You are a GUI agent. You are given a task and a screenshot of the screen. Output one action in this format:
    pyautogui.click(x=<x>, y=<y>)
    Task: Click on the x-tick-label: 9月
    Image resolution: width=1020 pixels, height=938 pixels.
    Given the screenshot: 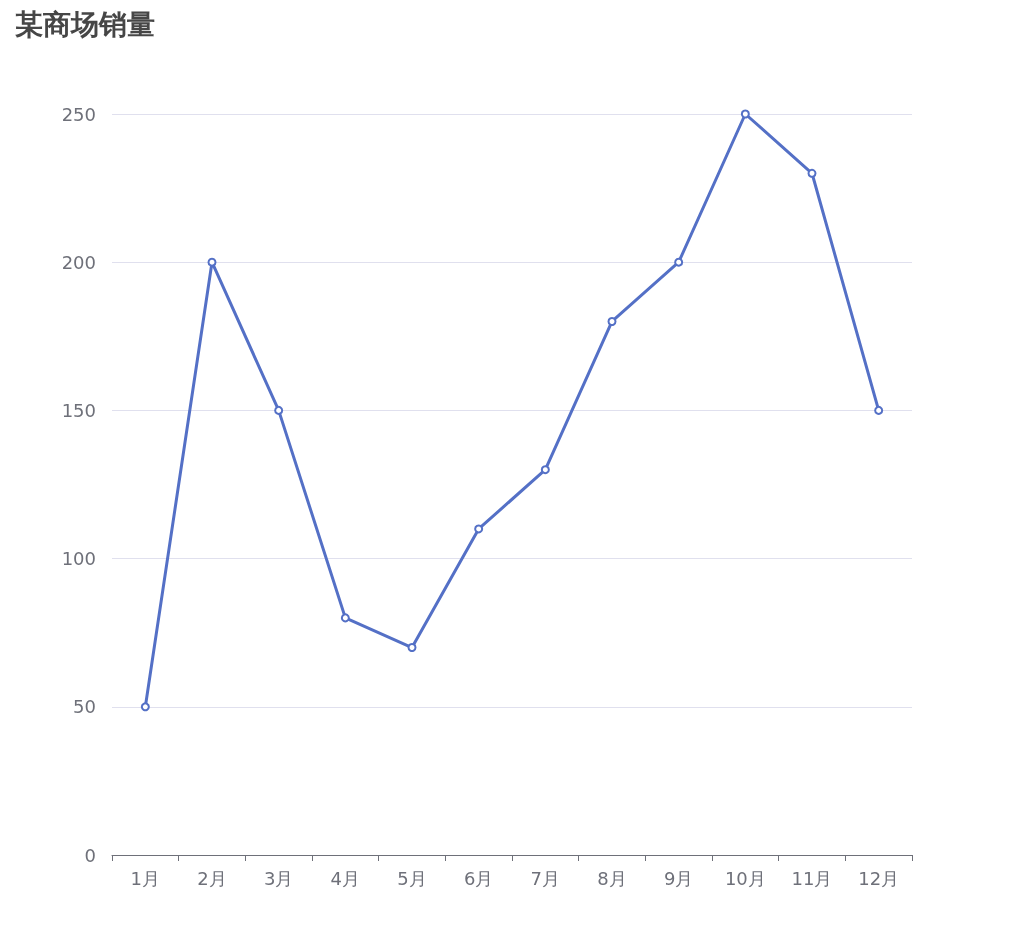 What is the action you would take?
    pyautogui.click(x=678, y=878)
    